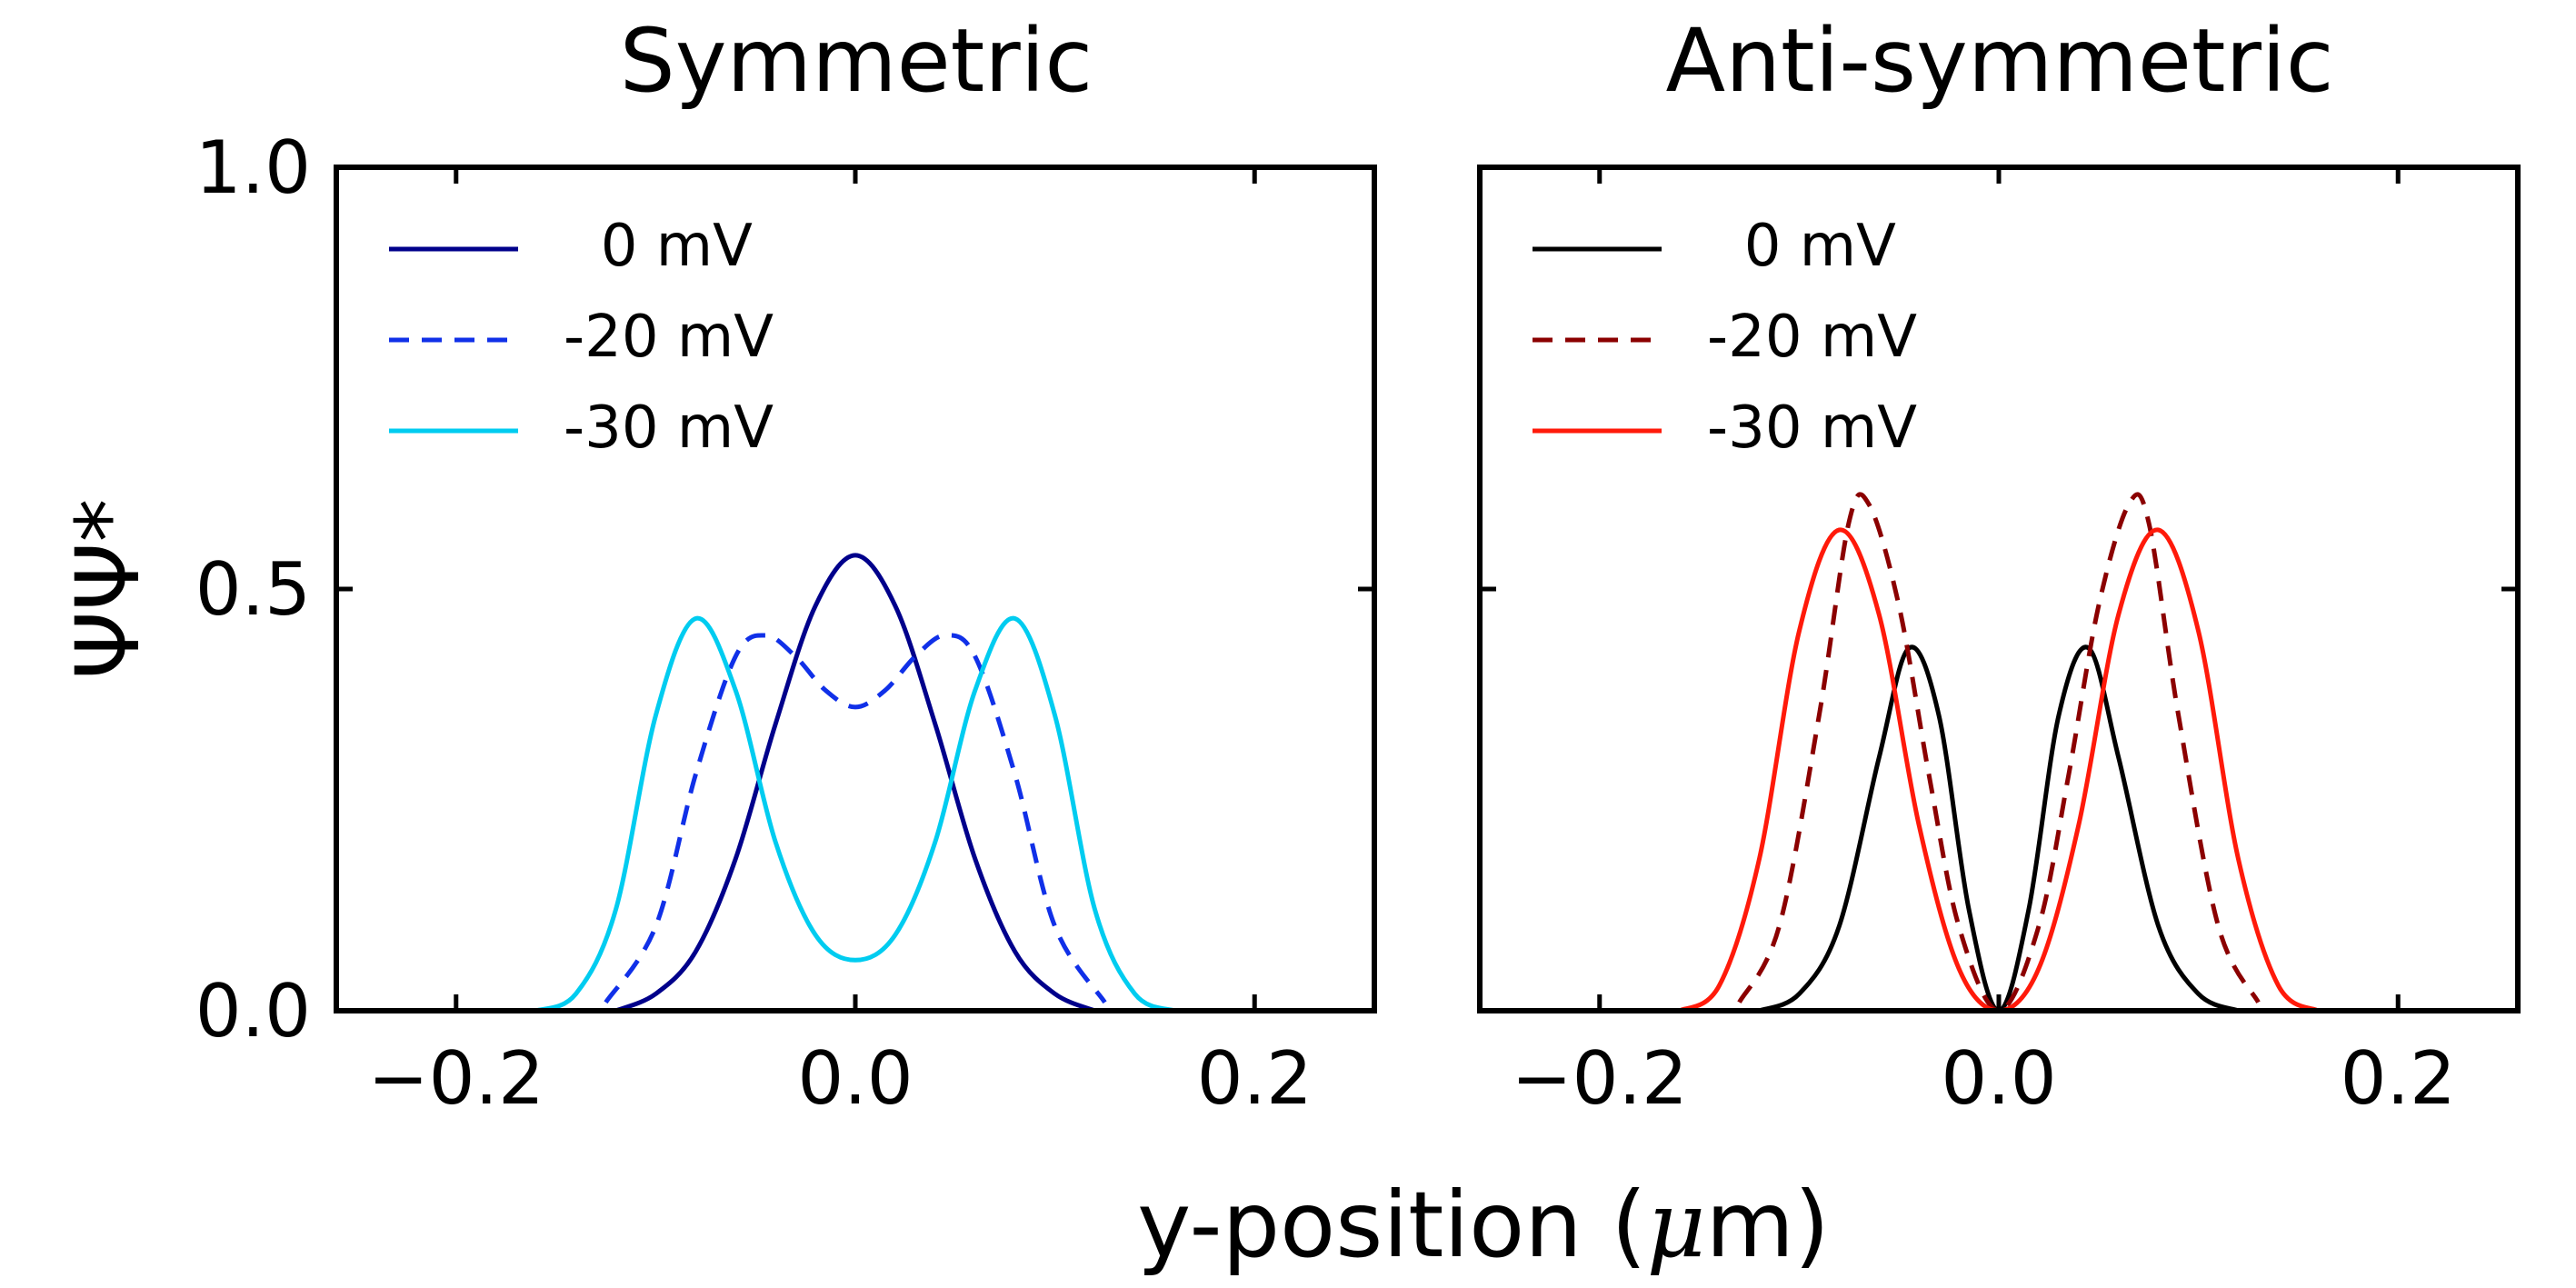 Image resolution: width=2576 pixels, height=1288 pixels. Describe the element at coordinates (253, 167) in the screenshot. I see `y-tick-label: 1.0` at that location.